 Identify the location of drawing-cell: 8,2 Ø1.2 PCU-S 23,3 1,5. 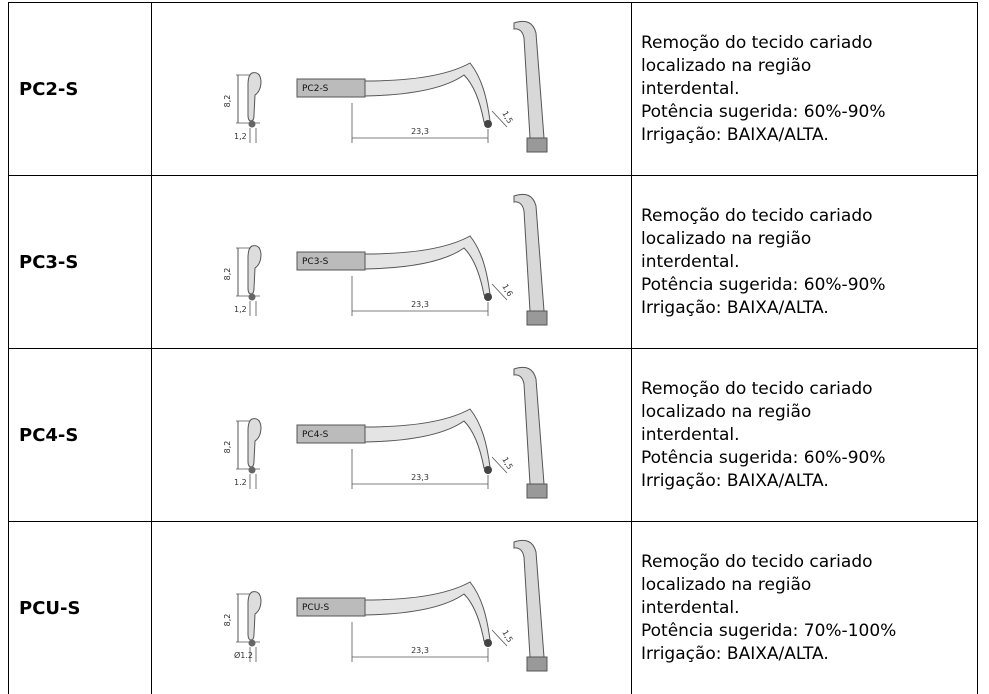
(392, 608).